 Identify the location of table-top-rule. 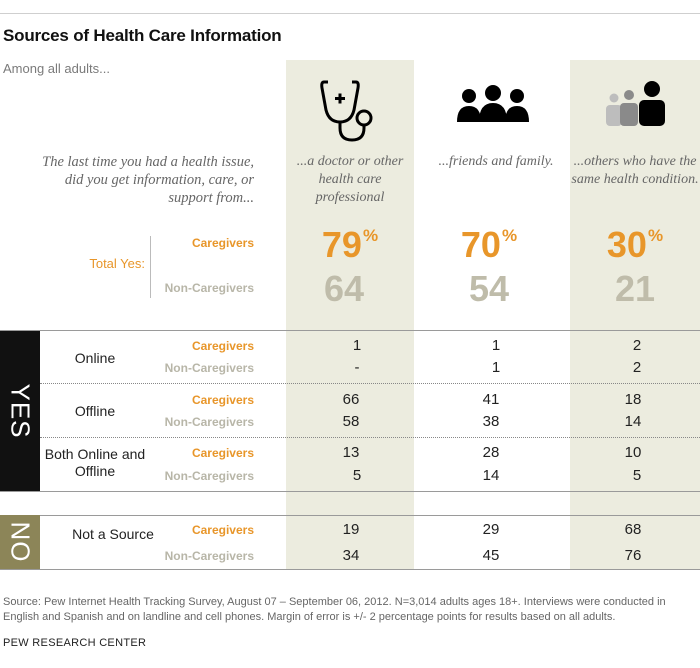
(350, 330).